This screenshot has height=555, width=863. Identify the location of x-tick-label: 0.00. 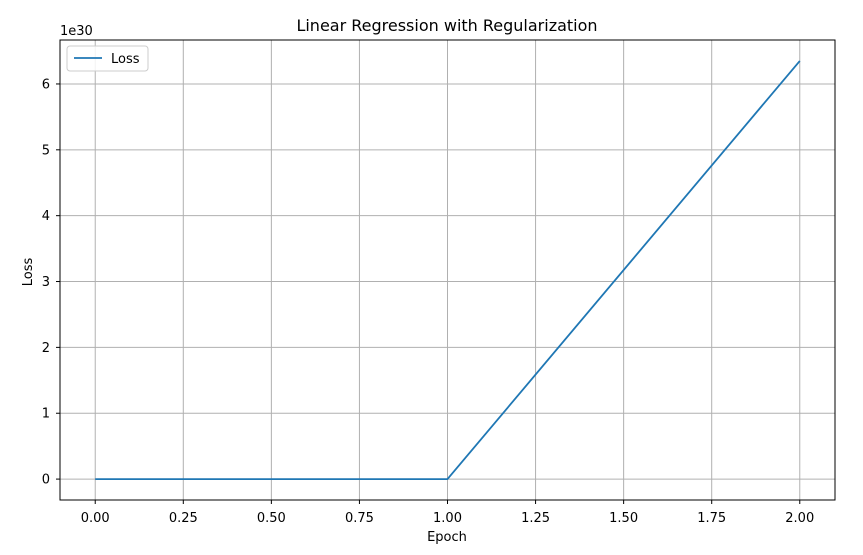
(95, 518).